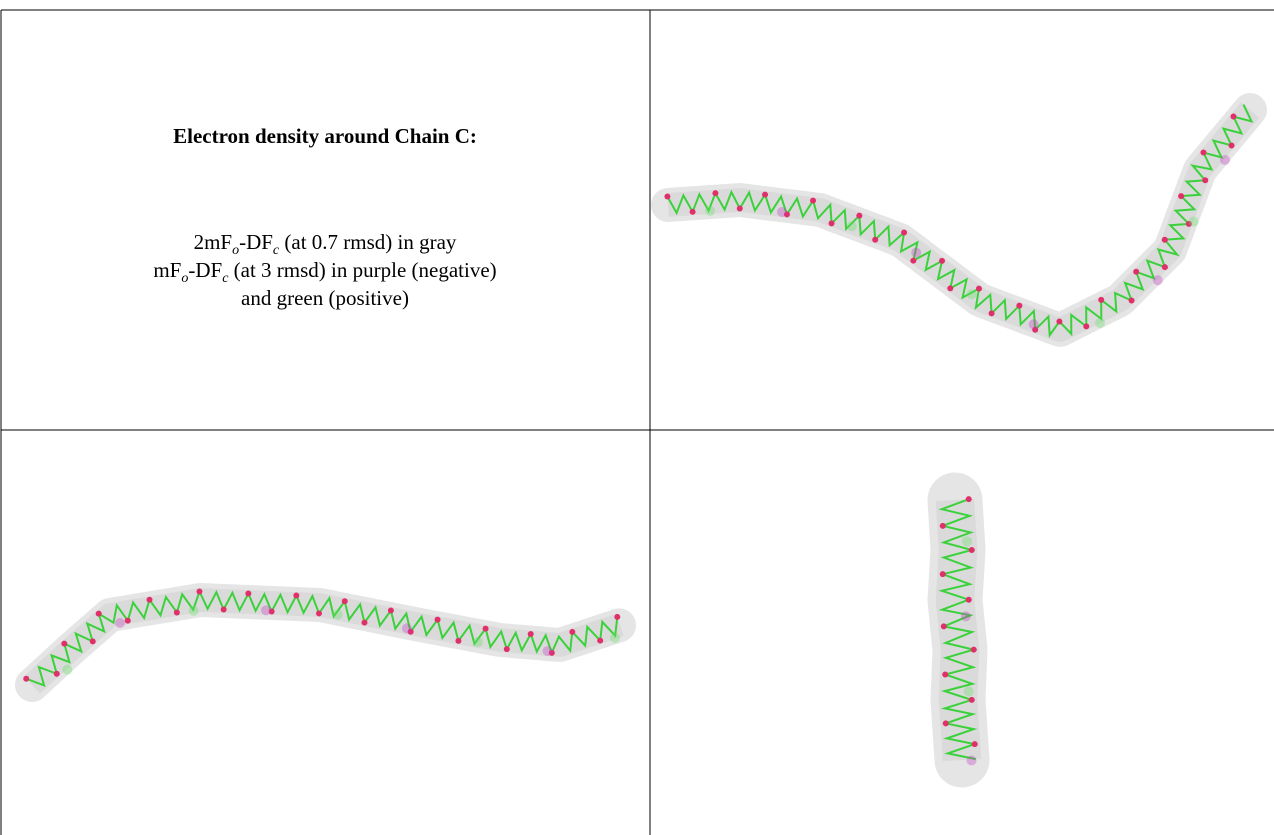 The width and height of the screenshot is (1274, 835). Describe the element at coordinates (213, 242) in the screenshot. I see `text: 2mF` at that location.